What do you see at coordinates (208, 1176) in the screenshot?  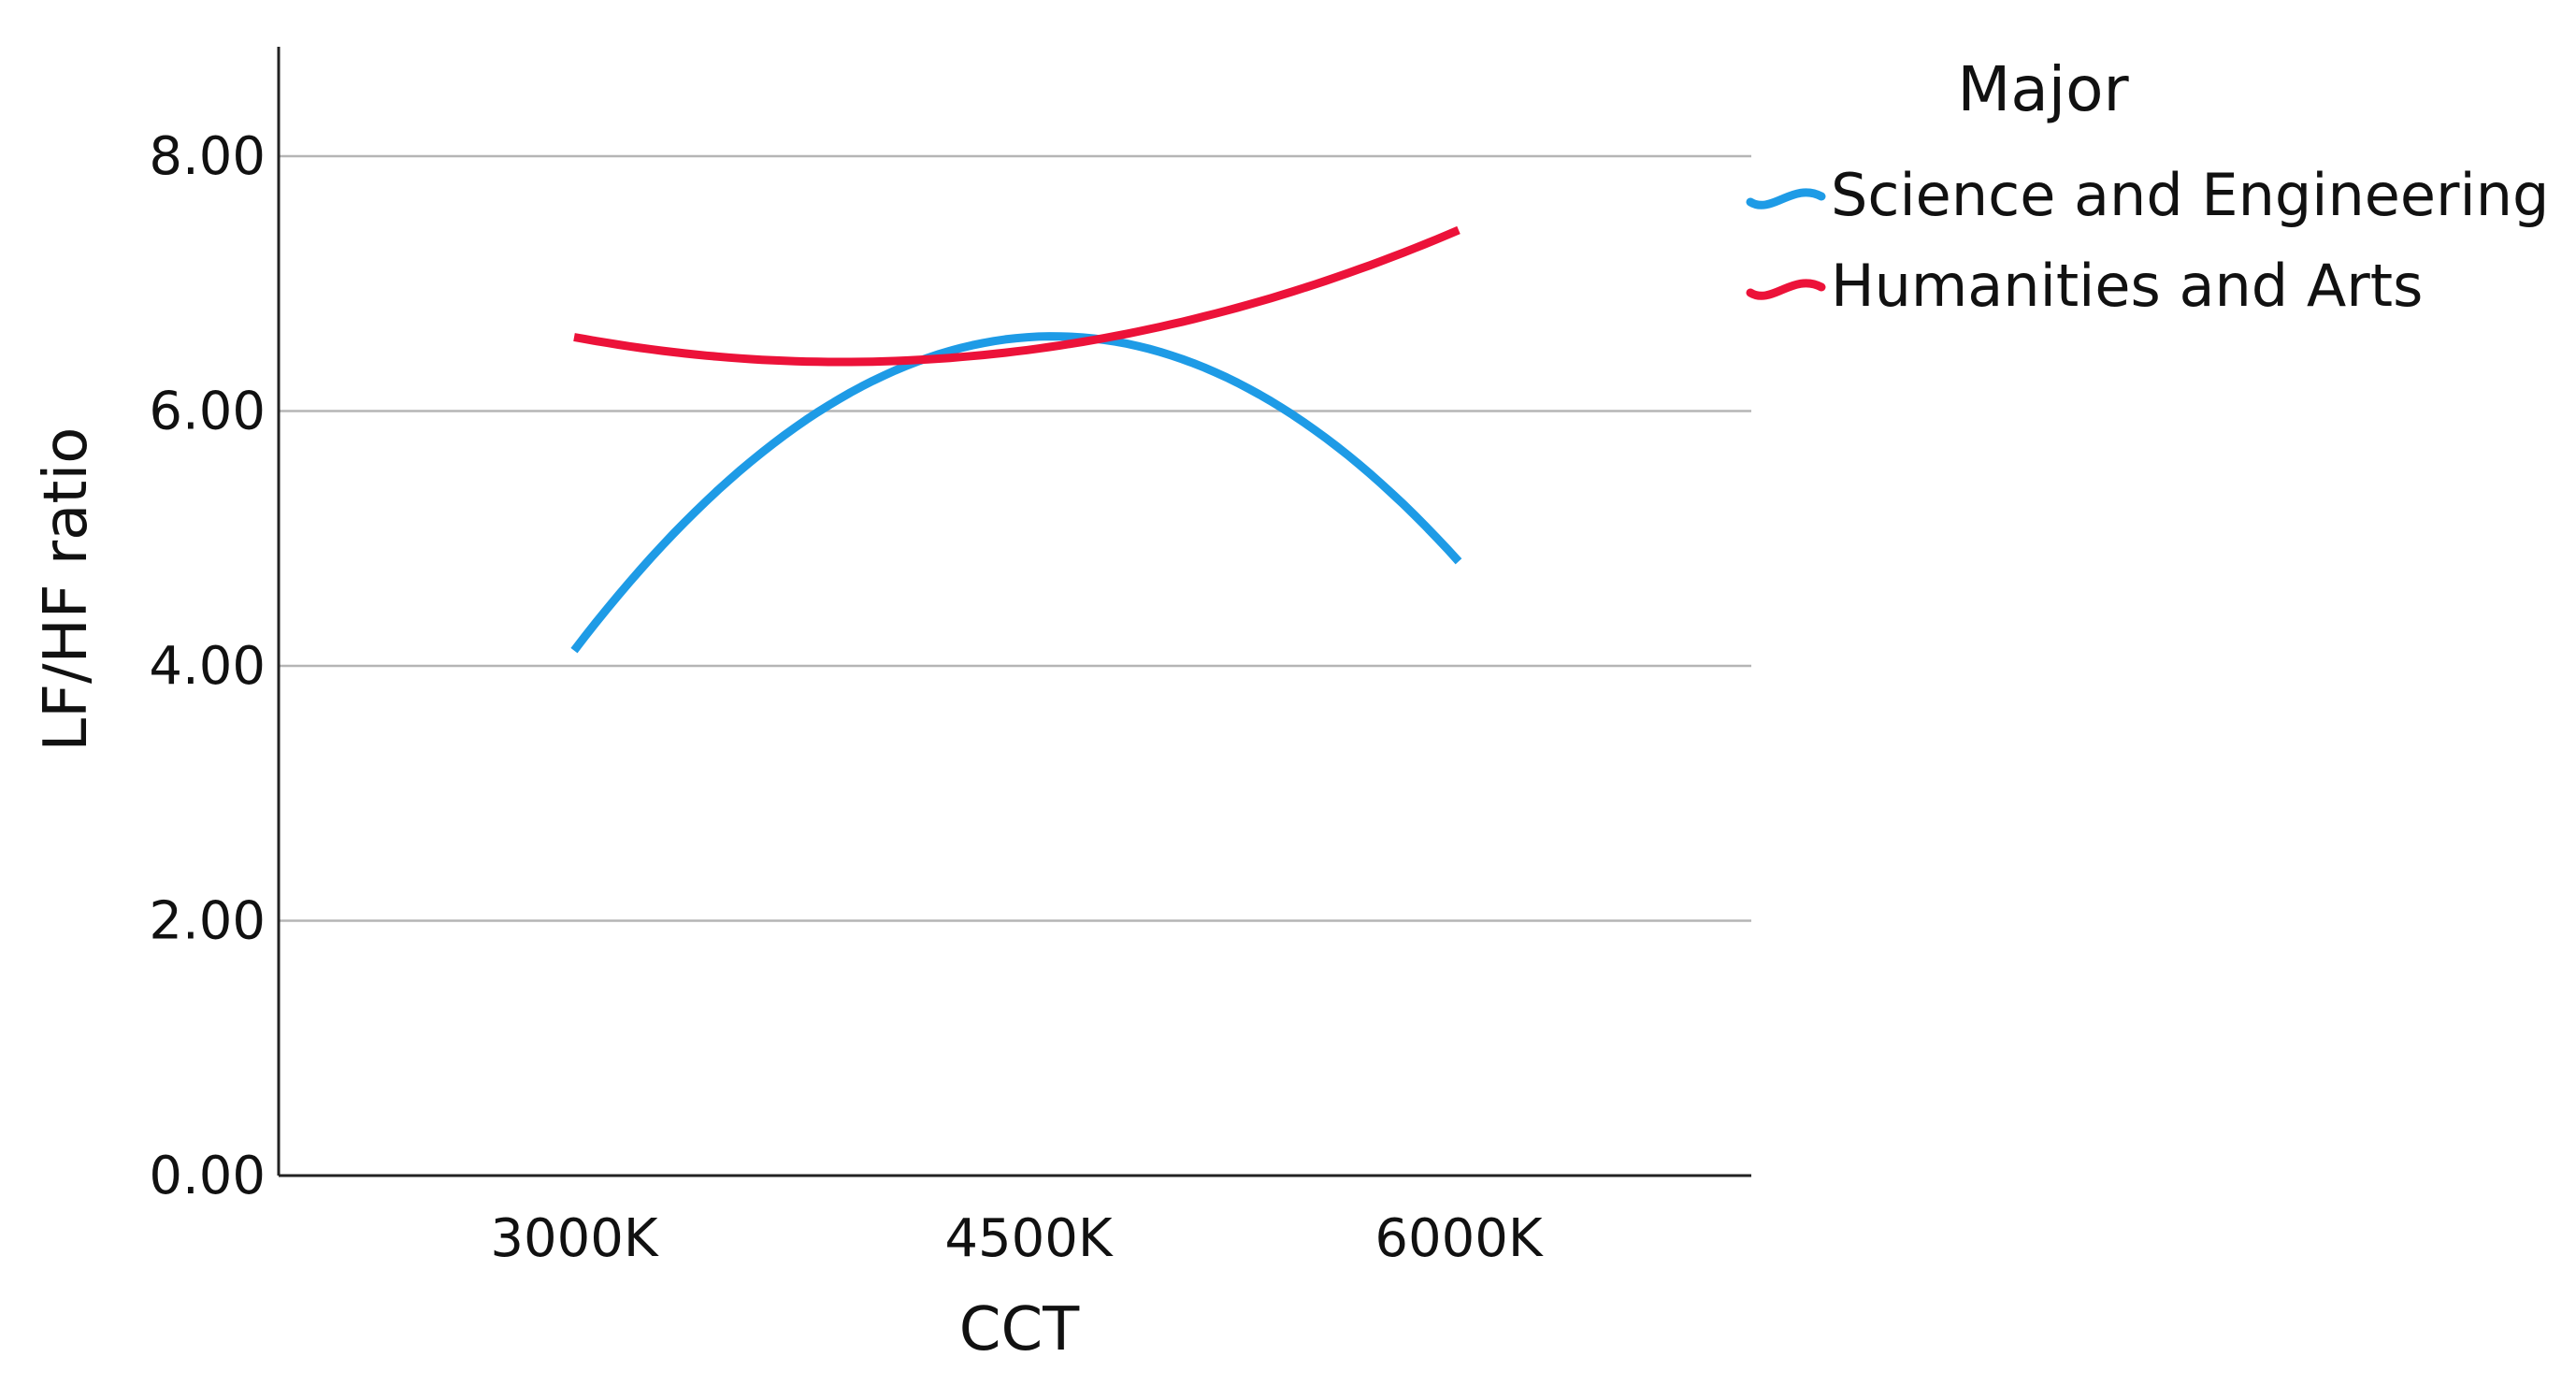 I see `y-tick-label: 0.00` at bounding box center [208, 1176].